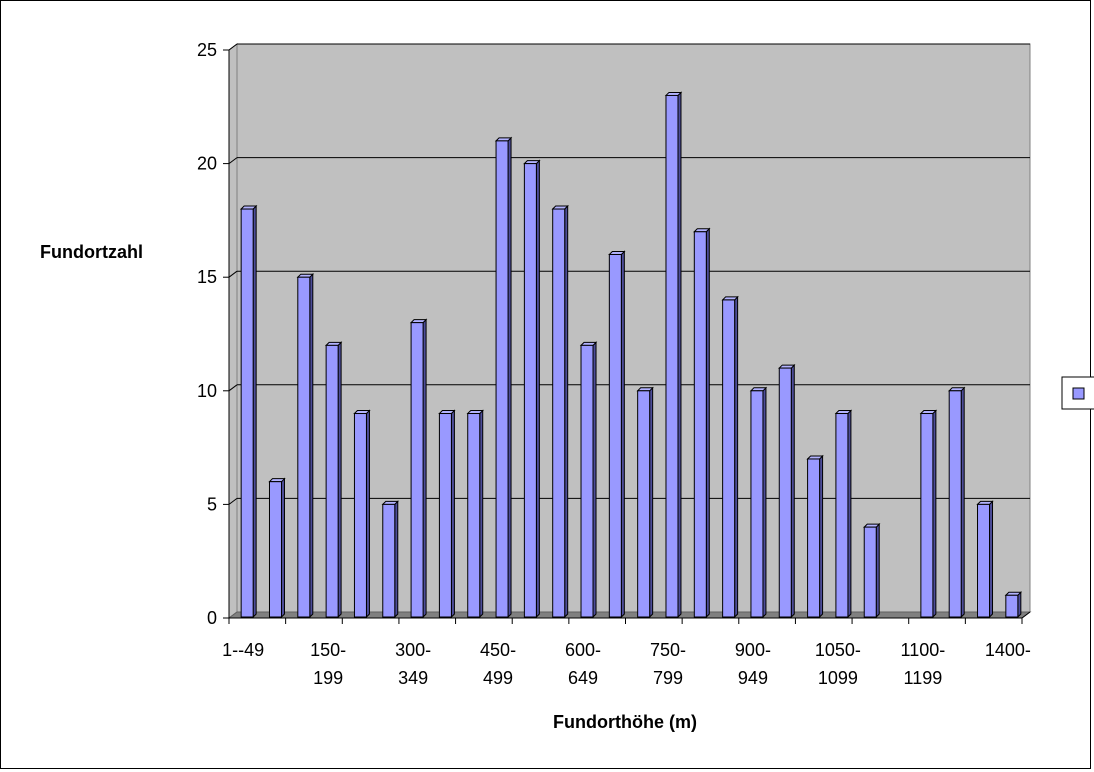 Image resolution: width=1094 pixels, height=772 pixels. I want to click on y-tick-label: 5, so click(212, 504).